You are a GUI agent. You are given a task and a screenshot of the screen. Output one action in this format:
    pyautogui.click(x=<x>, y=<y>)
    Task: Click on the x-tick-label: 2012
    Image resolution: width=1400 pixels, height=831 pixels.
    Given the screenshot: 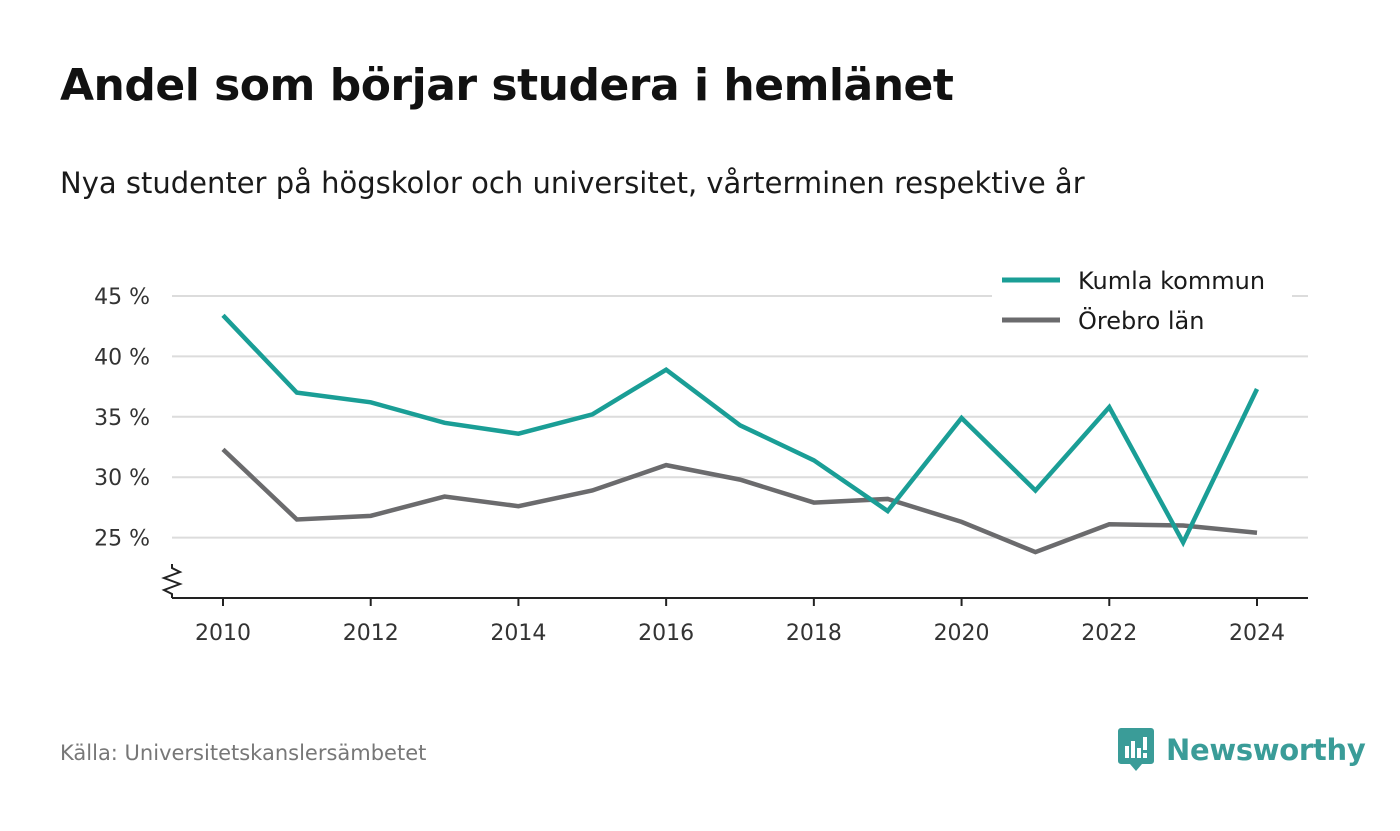 What is the action you would take?
    pyautogui.click(x=371, y=633)
    